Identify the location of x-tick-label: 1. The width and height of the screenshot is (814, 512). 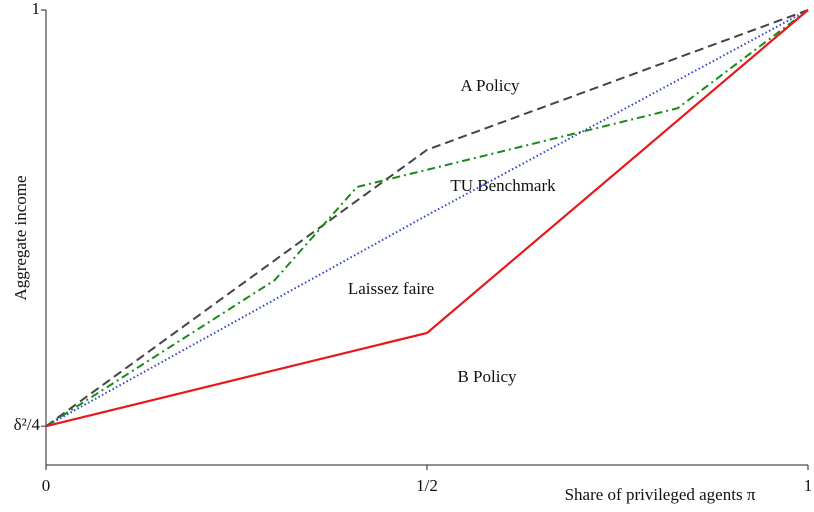
(808, 485).